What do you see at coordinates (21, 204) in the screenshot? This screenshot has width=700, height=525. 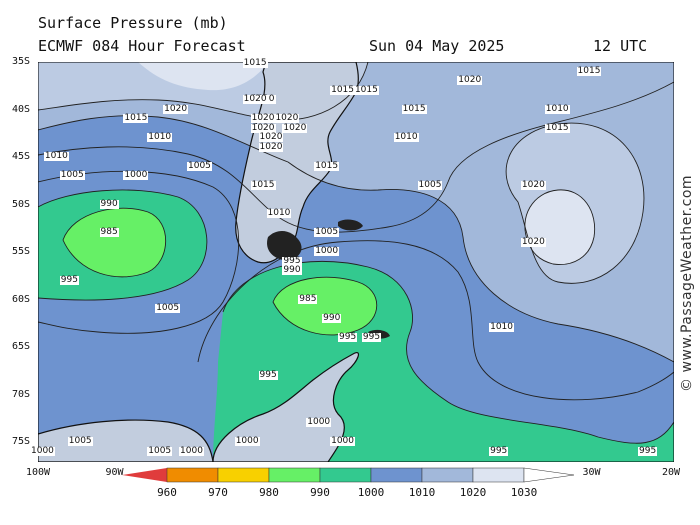 I see `latitude-label: 50S` at bounding box center [21, 204].